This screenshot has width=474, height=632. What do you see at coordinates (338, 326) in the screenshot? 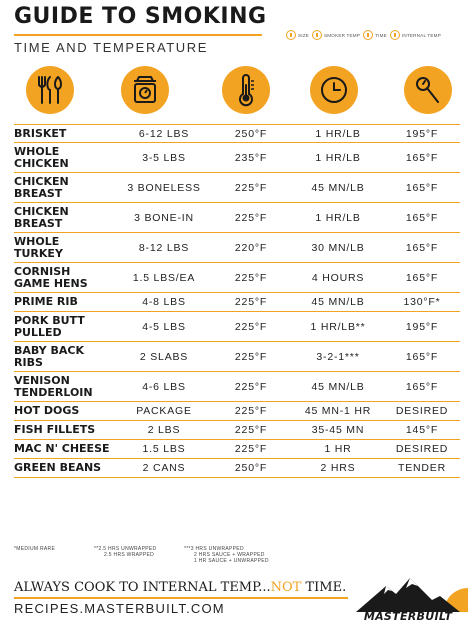
I see `time-cell: 1 HR/LB**` at bounding box center [338, 326].